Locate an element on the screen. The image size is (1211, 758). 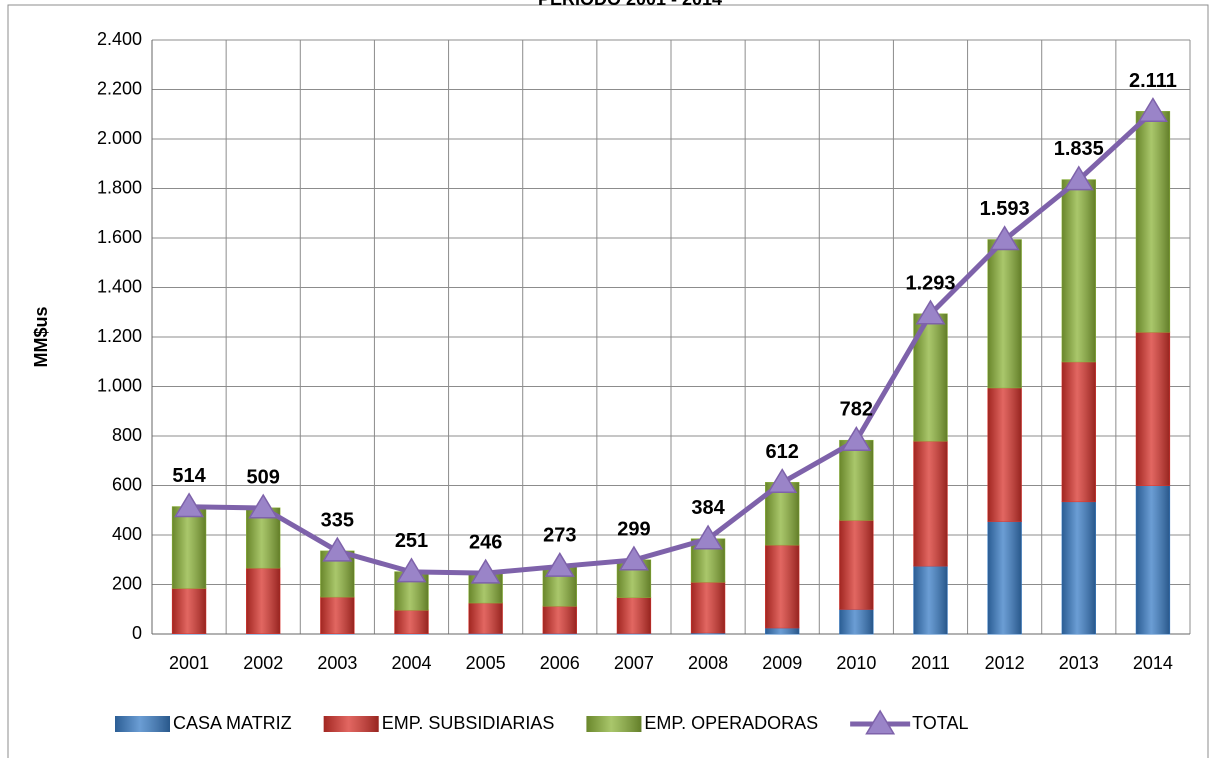
data-label: 251 is located at coordinates (411, 541).